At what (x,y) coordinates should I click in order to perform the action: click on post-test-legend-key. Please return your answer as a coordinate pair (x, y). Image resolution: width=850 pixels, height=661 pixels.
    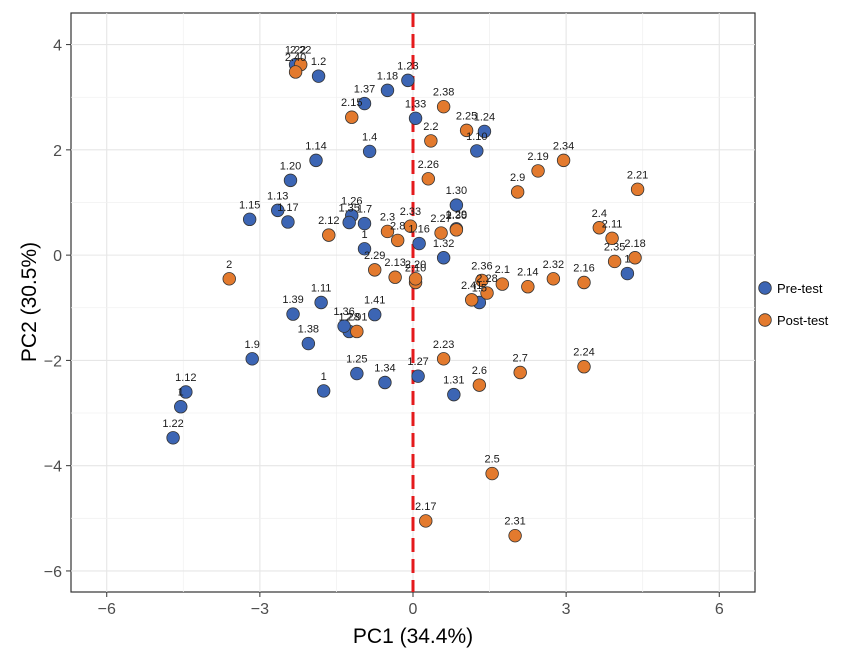
    Looking at the image, I should click on (765, 320).